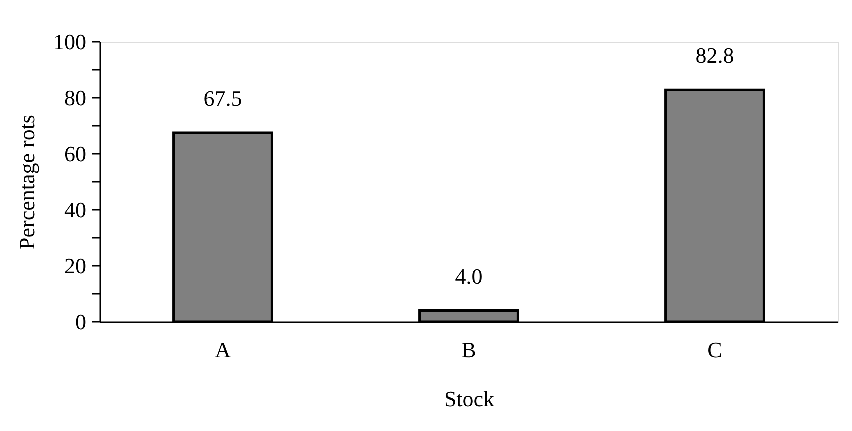  What do you see at coordinates (75, 154) in the screenshot?
I see `y-tick-label: 60` at bounding box center [75, 154].